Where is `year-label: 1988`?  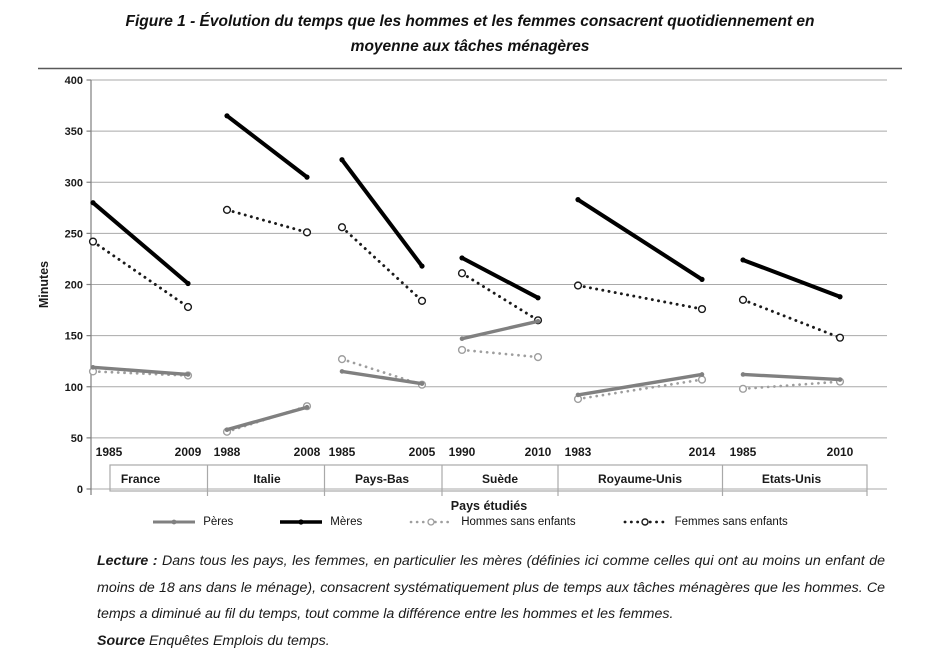
year-label: 1988 is located at coordinates (227, 452).